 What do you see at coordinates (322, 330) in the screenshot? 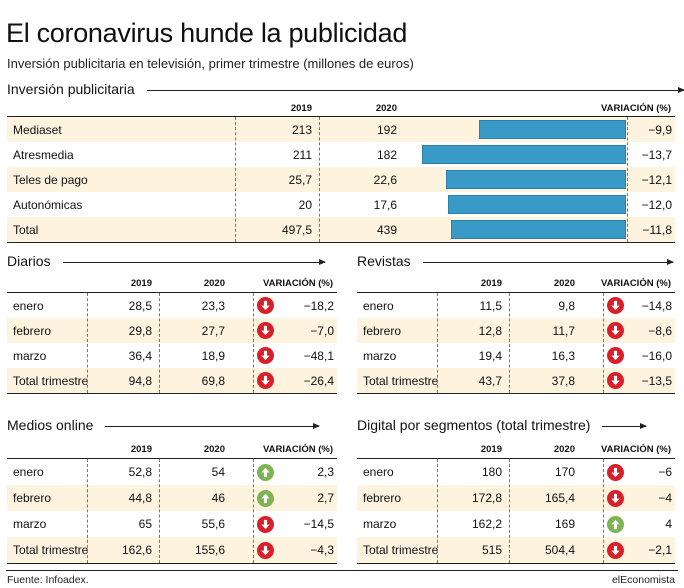
I see `variation-value: −7,0` at bounding box center [322, 330].